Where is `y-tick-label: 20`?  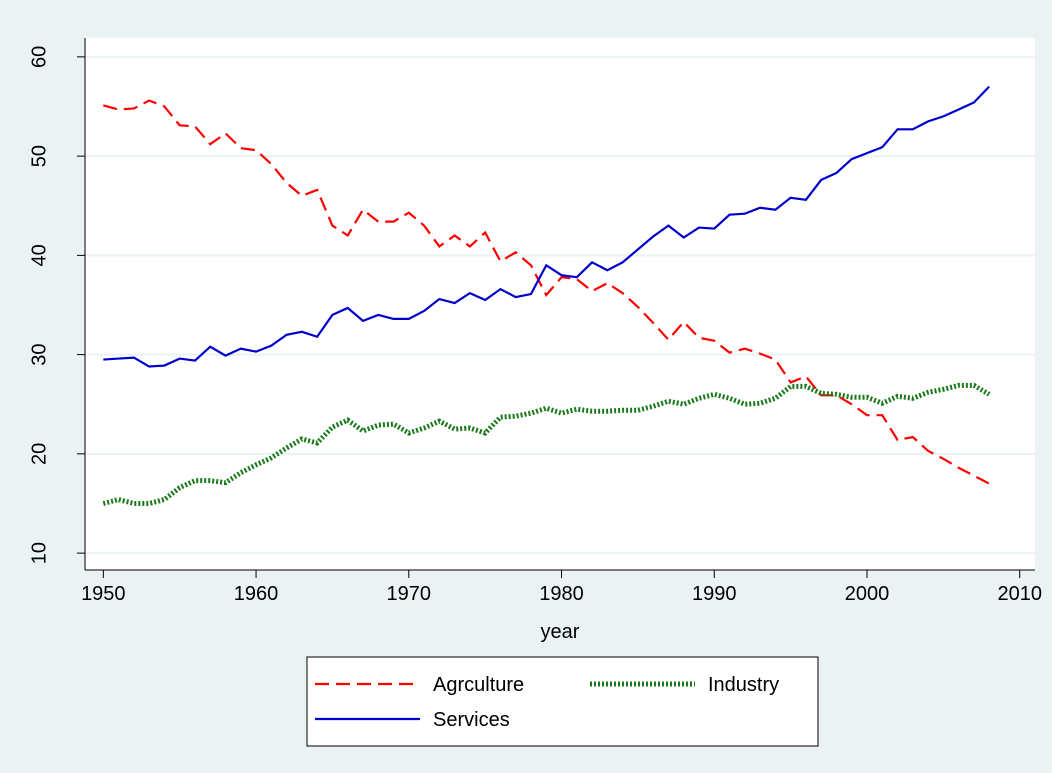
y-tick-label: 20 is located at coordinates (39, 454).